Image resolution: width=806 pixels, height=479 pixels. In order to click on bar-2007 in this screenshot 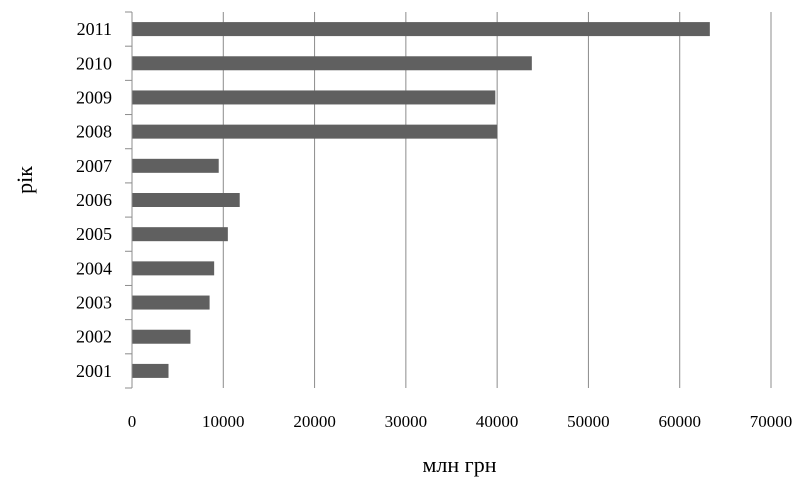, I will do `click(175, 165)`.